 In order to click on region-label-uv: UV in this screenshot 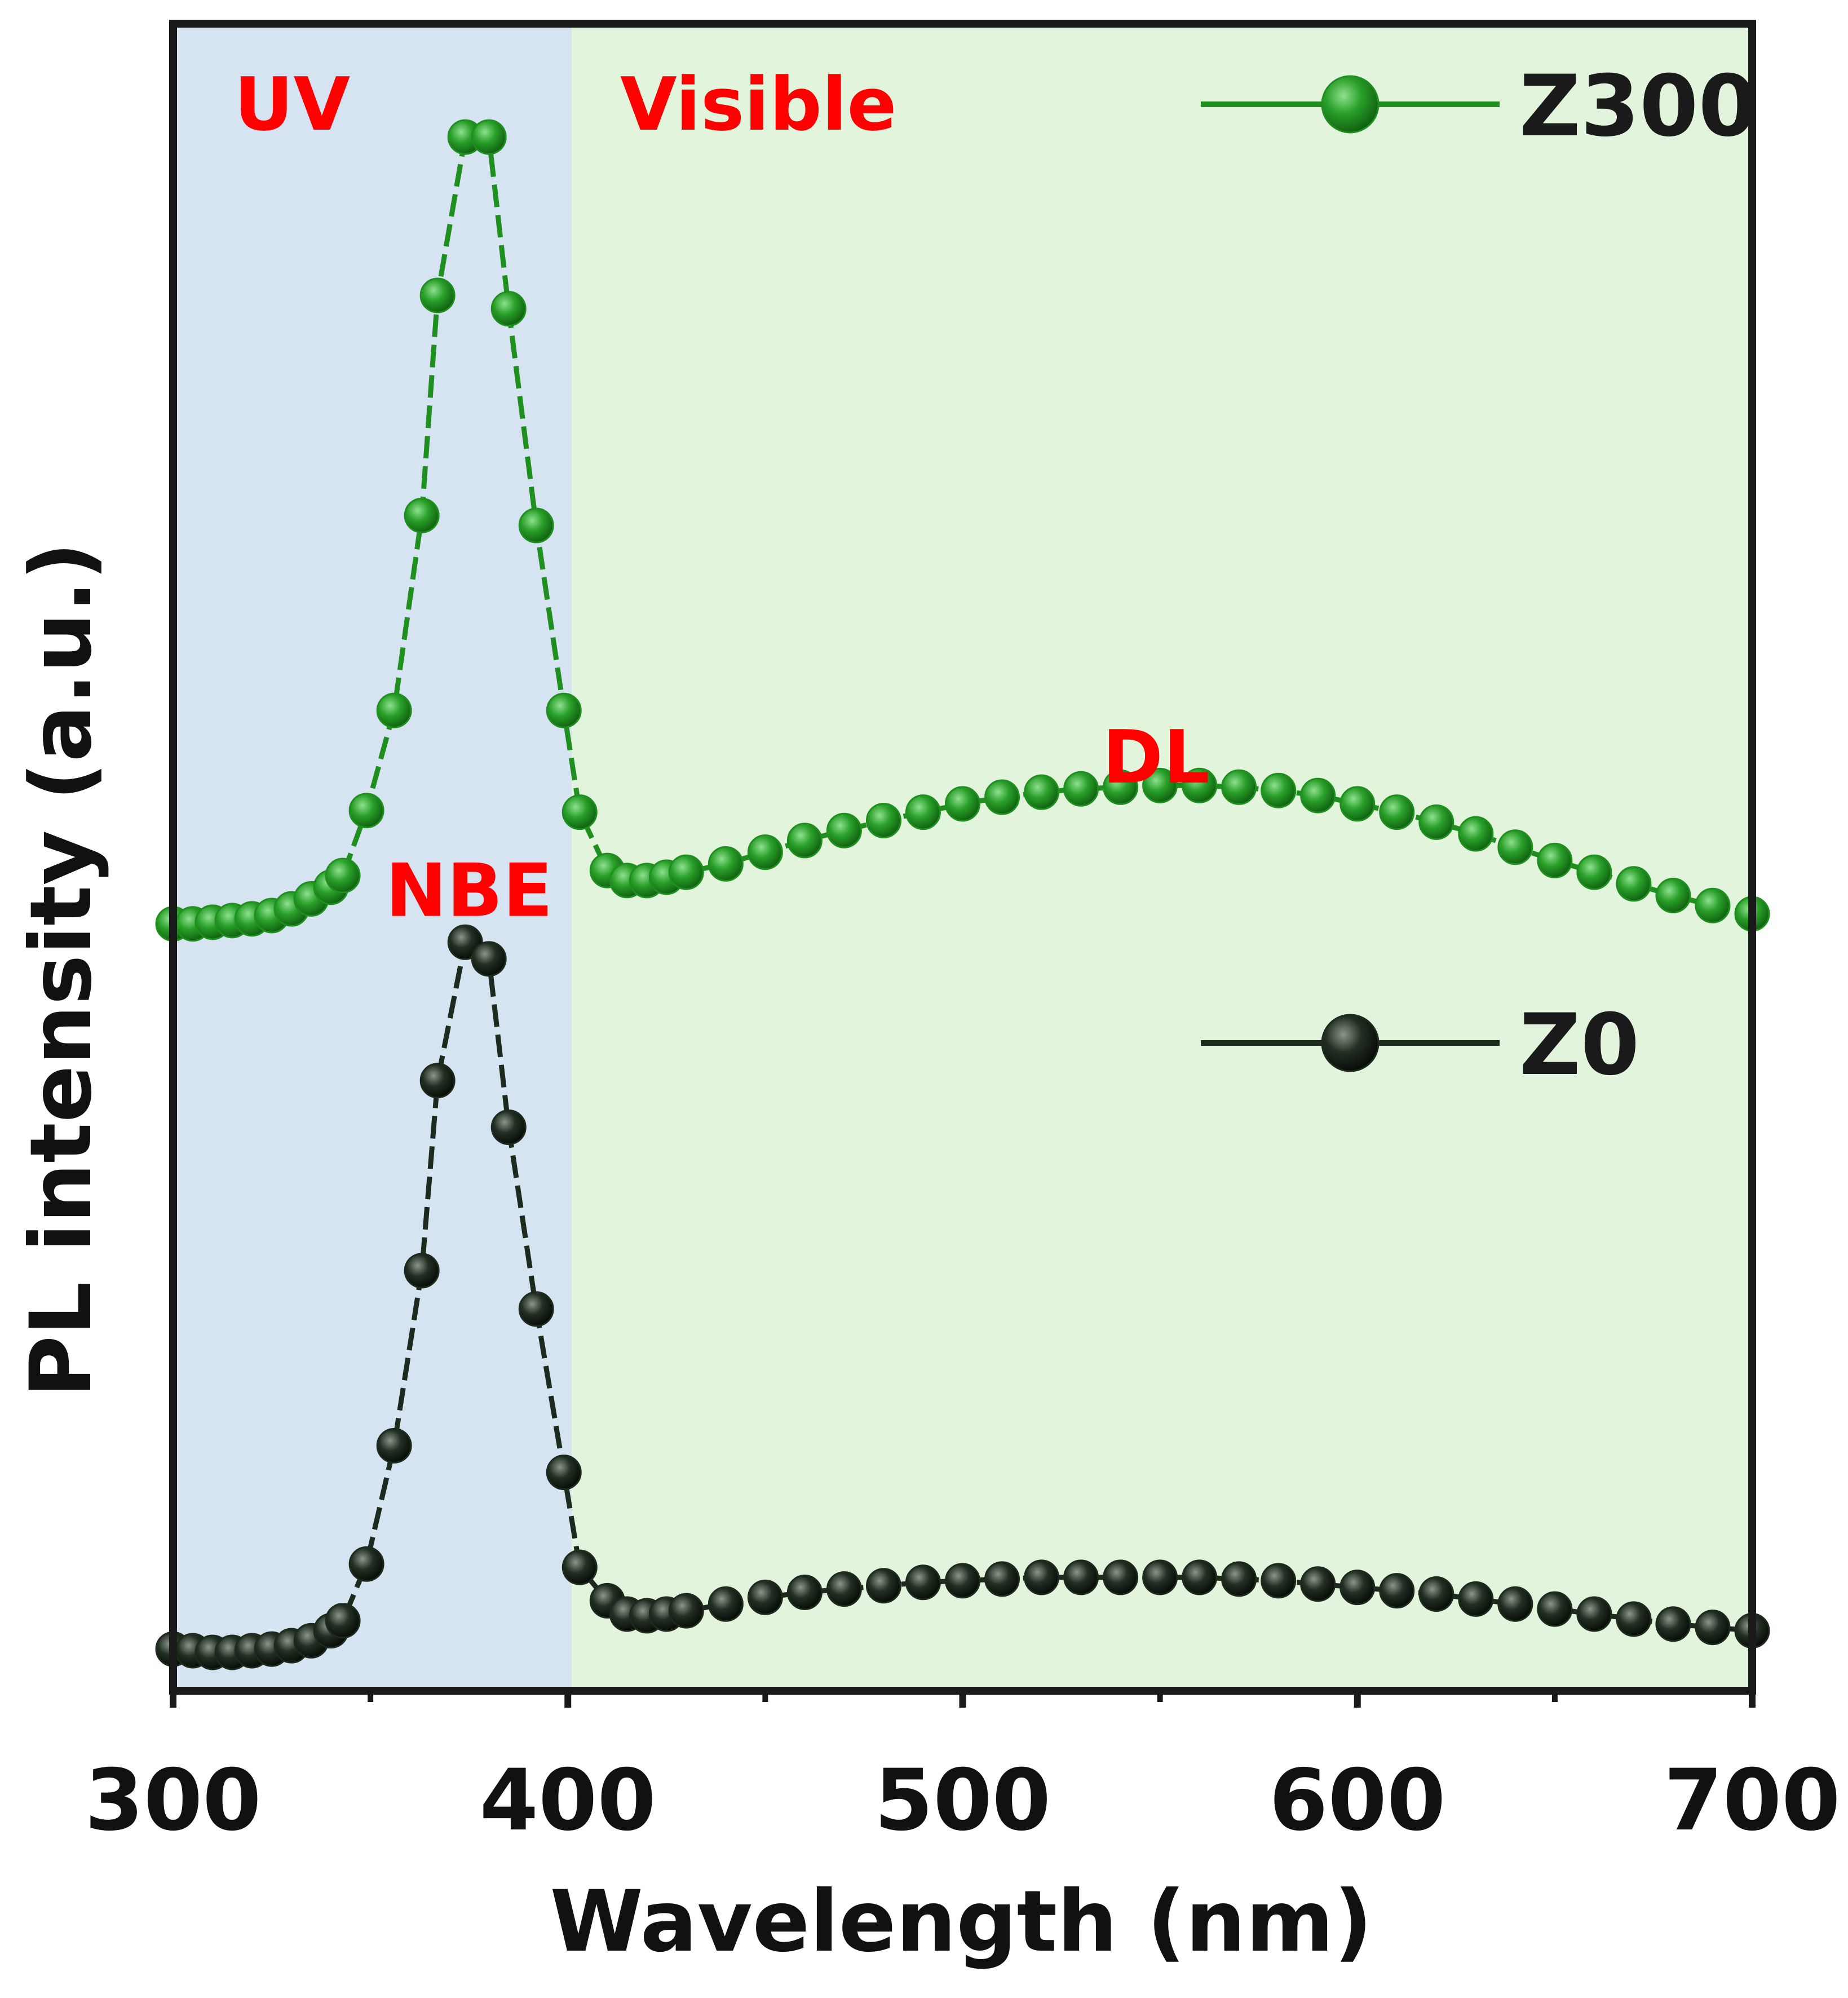, I will do `click(292, 104)`.